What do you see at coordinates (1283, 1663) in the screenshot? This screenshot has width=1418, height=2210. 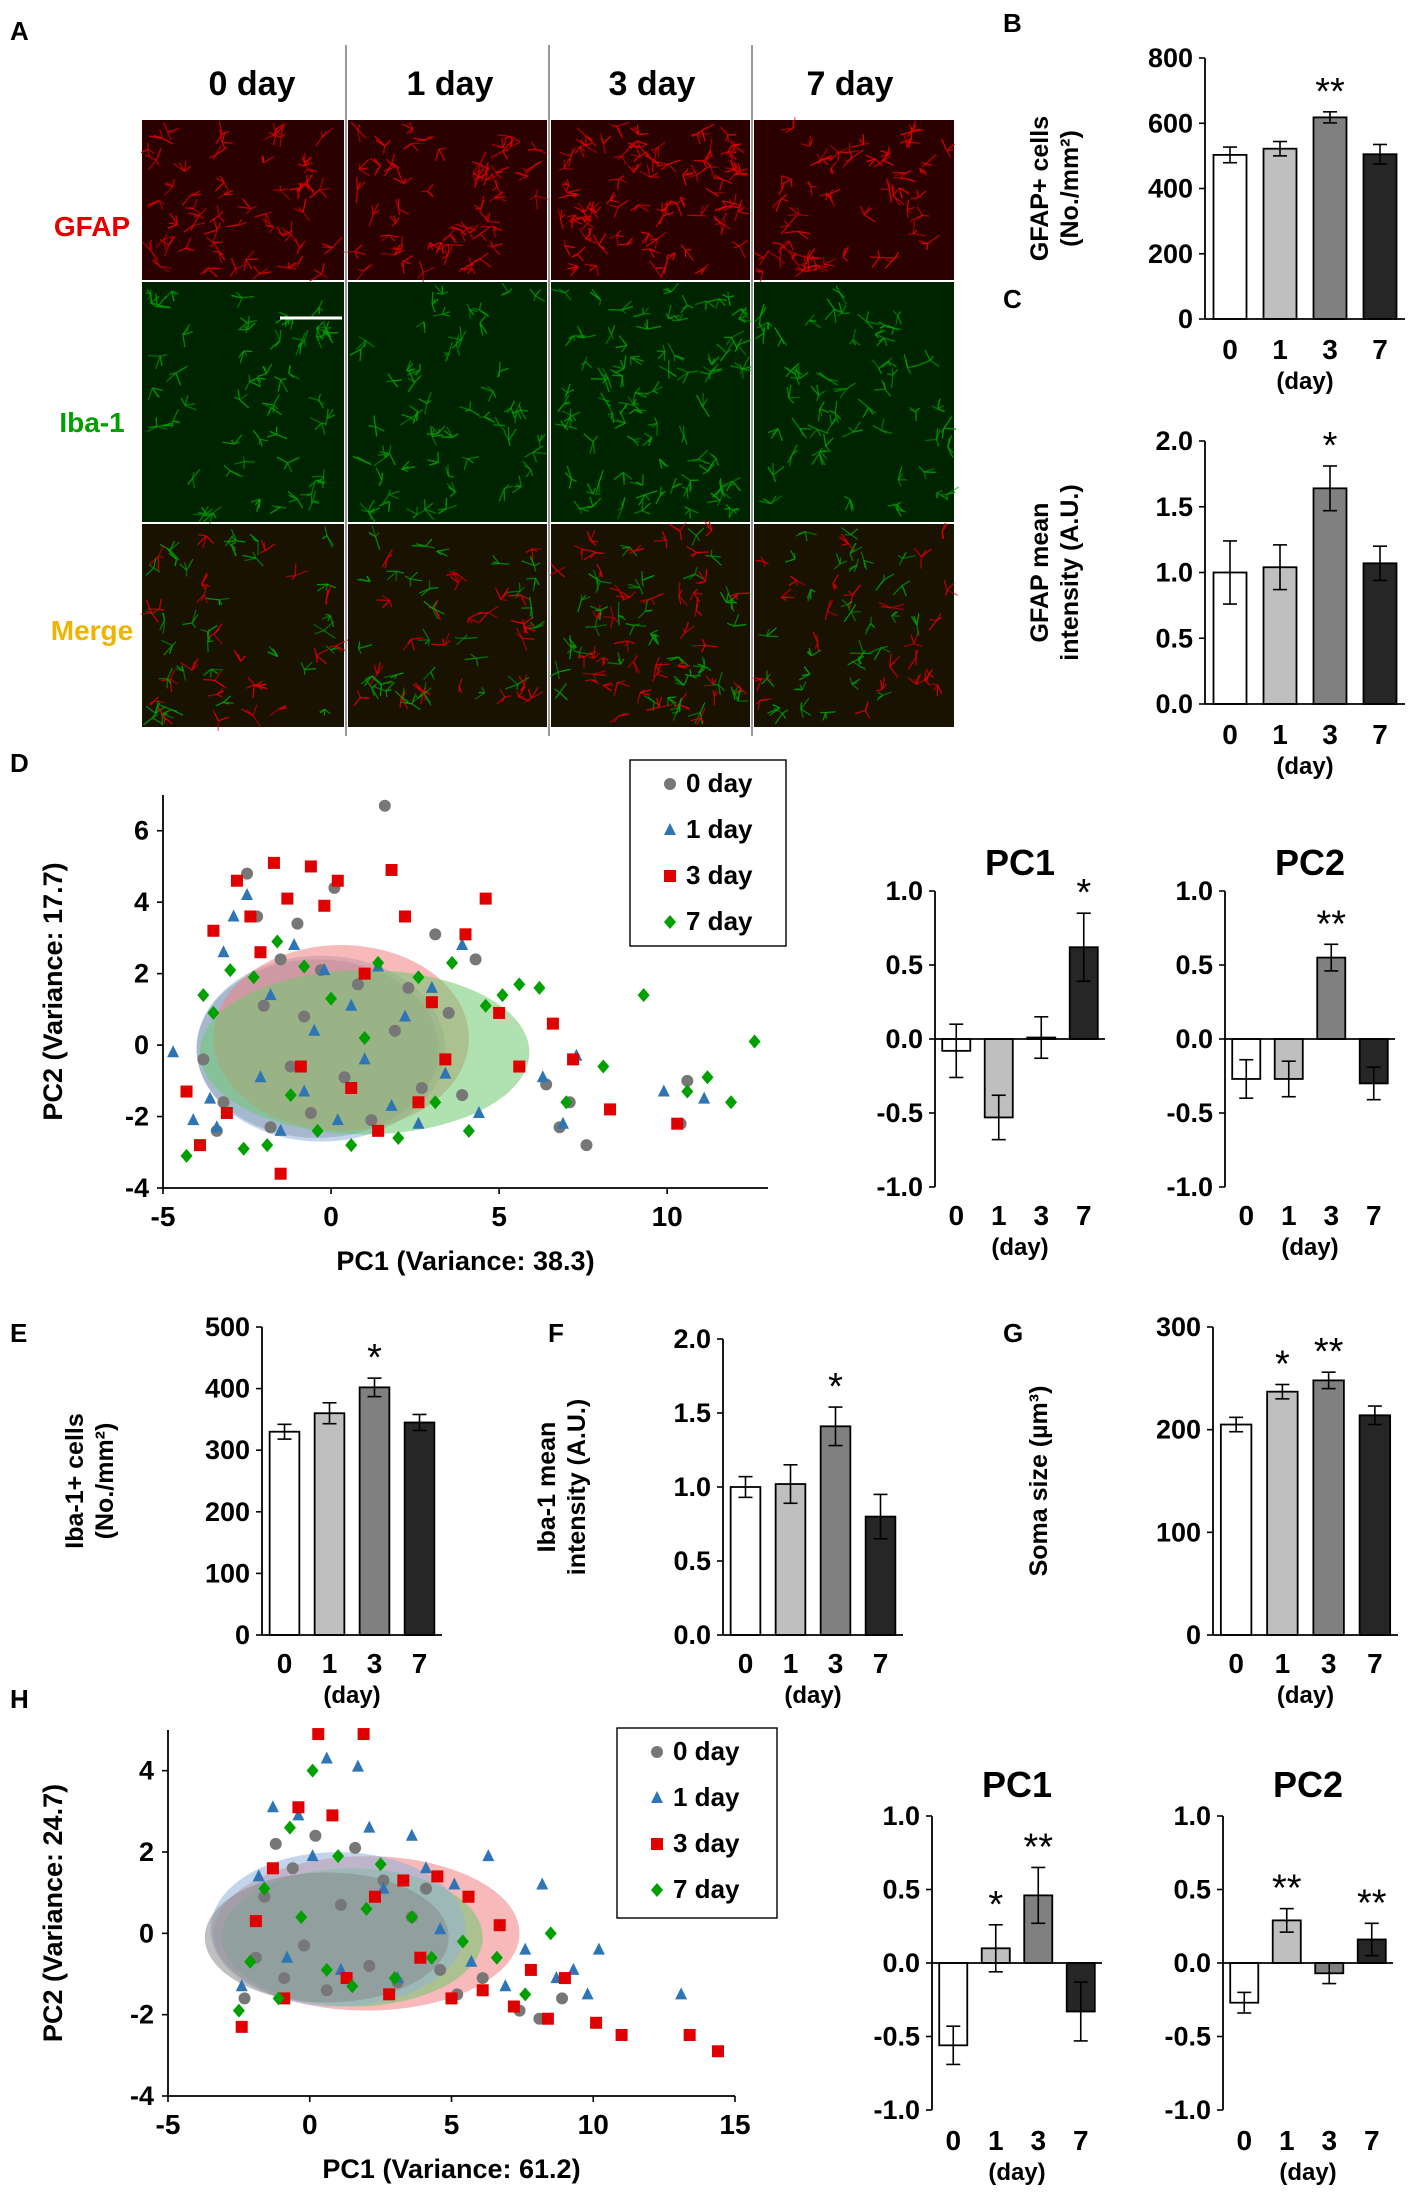 I see `tick-label-x: 1` at bounding box center [1283, 1663].